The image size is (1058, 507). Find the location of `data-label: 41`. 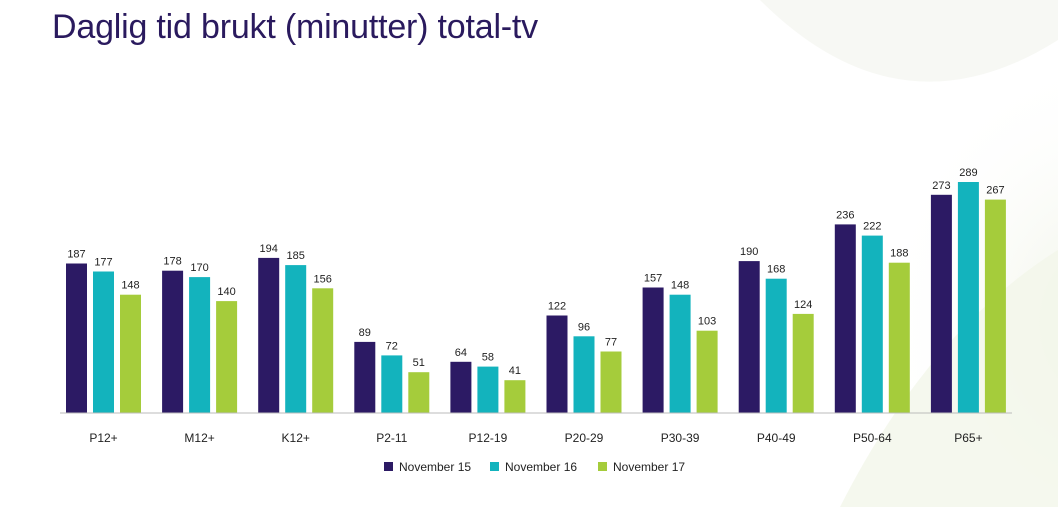

data-label: 41 is located at coordinates (515, 371).